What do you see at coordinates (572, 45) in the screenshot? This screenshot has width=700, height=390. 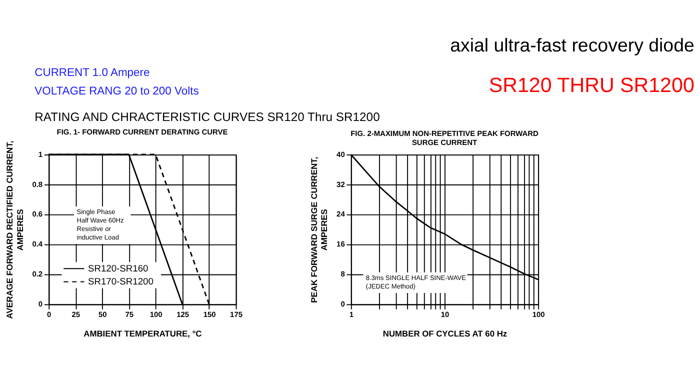 I see `text: axial ultra-fast recovery diode` at bounding box center [572, 45].